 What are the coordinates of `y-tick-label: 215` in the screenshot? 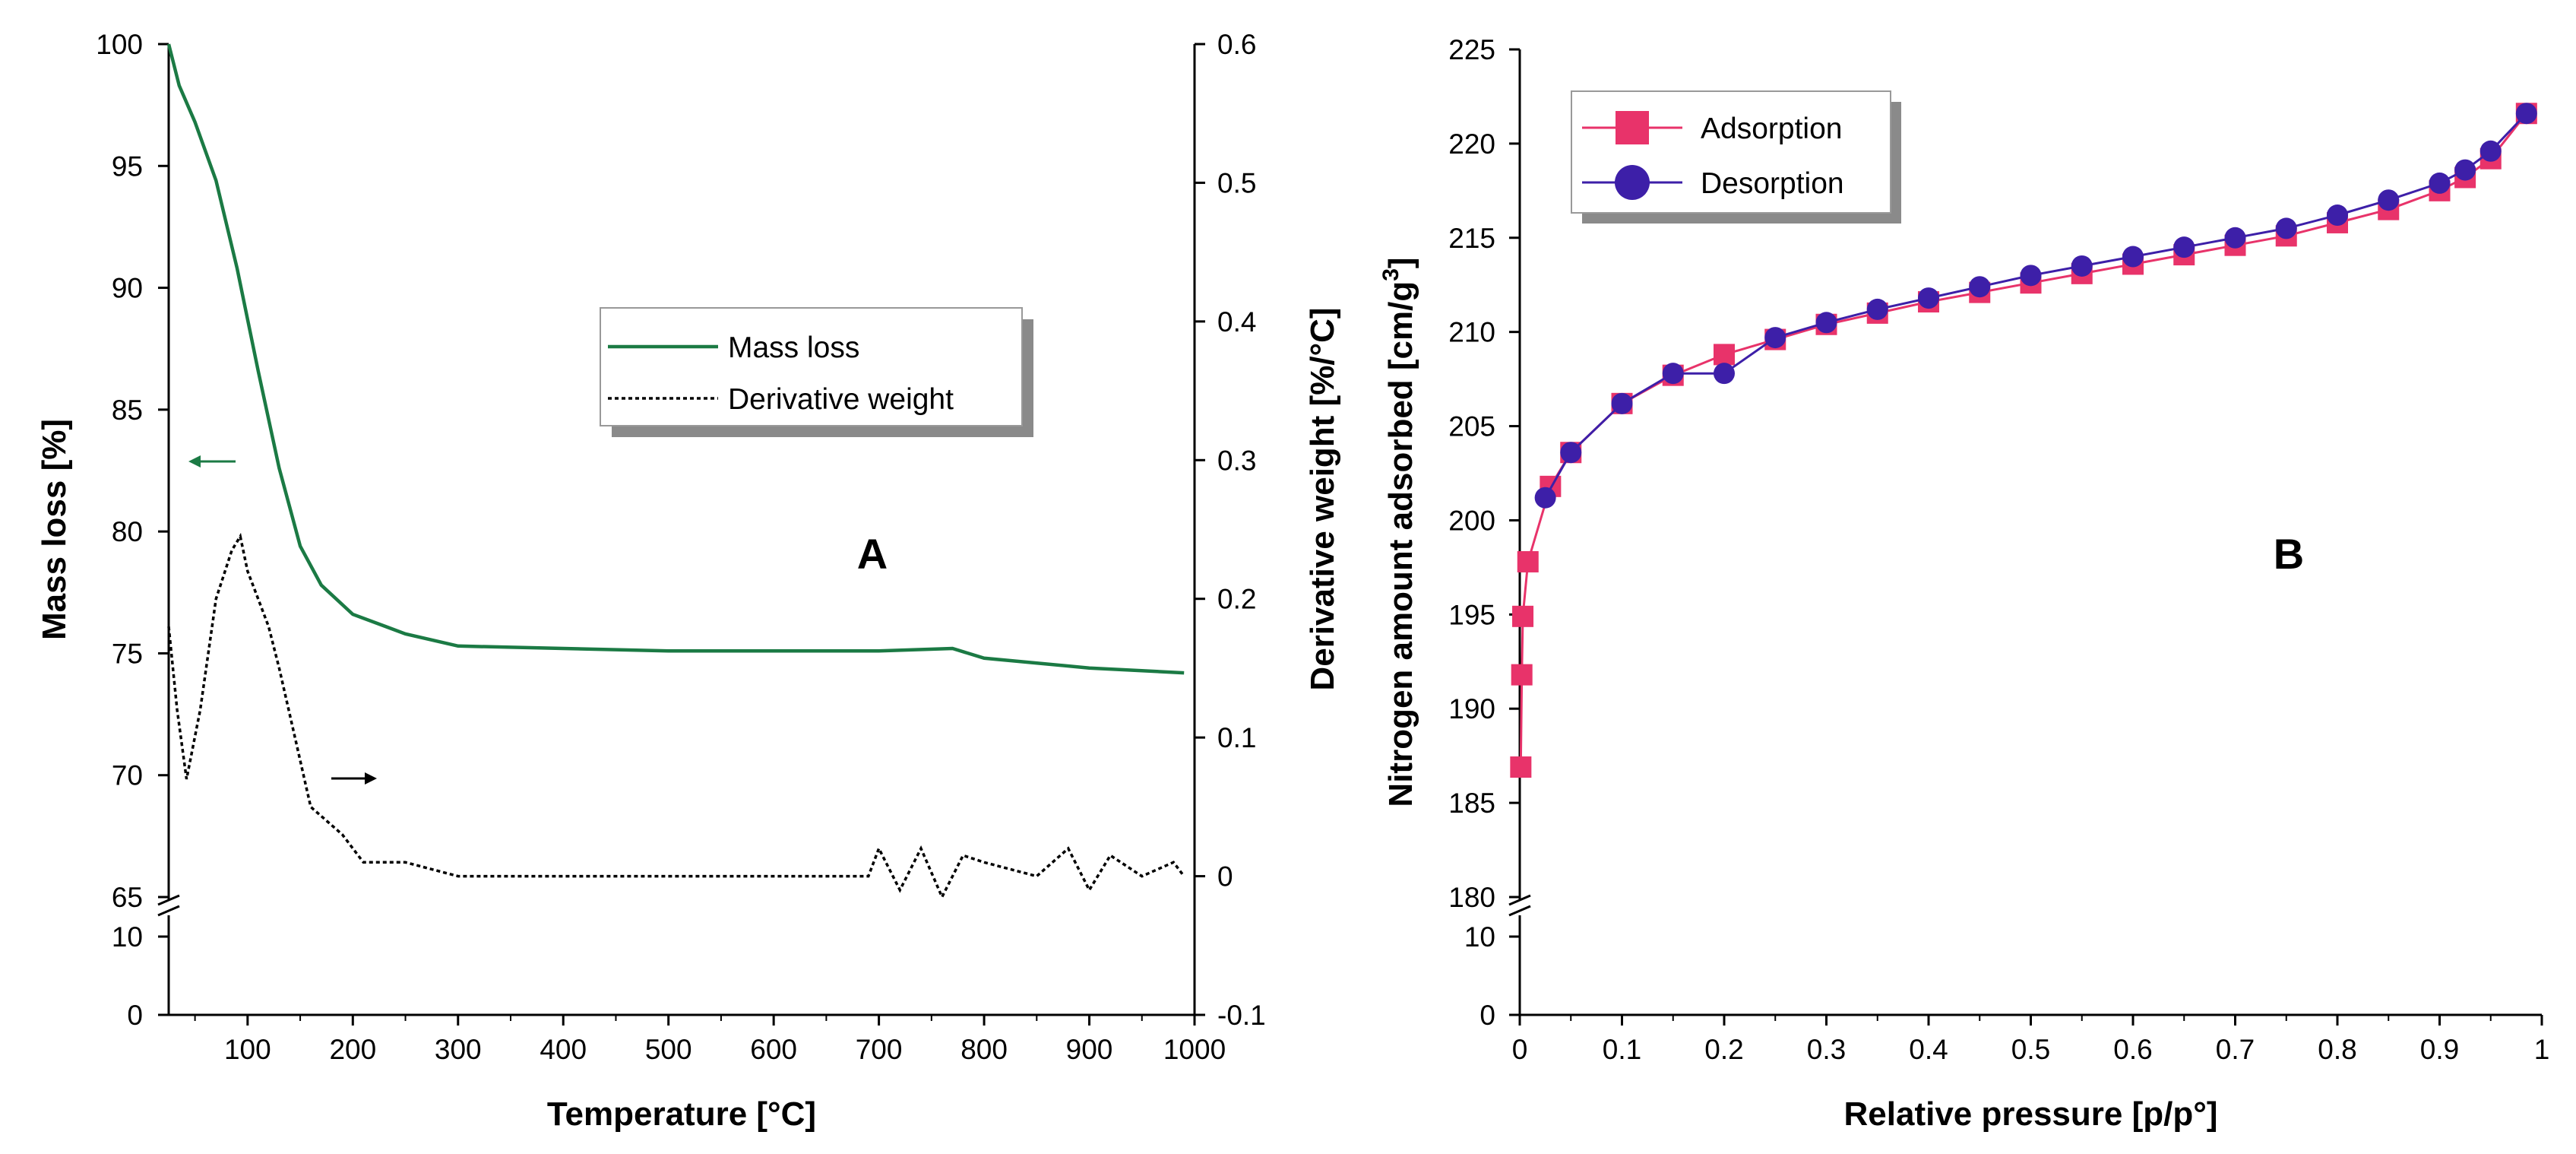 It's located at (1471, 238).